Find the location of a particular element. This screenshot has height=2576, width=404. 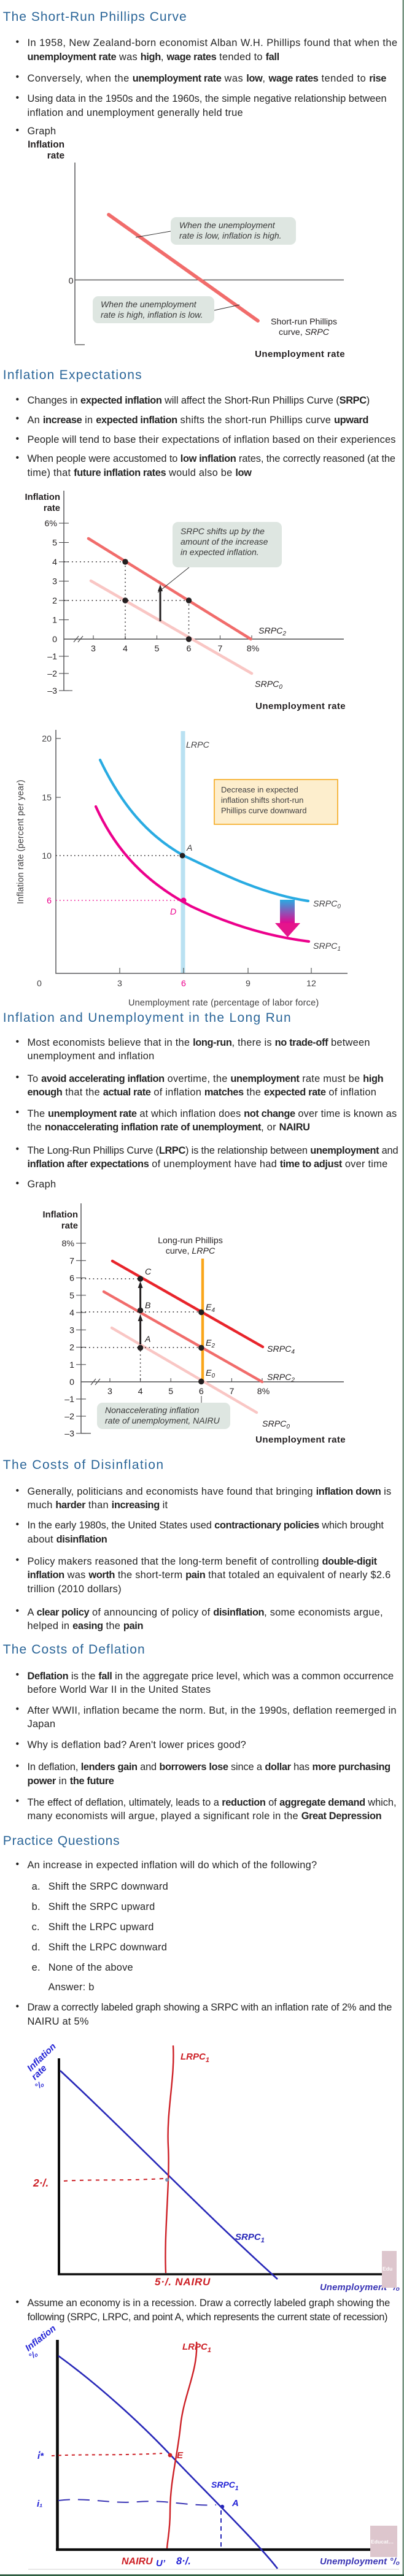

svg-text: 12 is located at coordinates (311, 984).